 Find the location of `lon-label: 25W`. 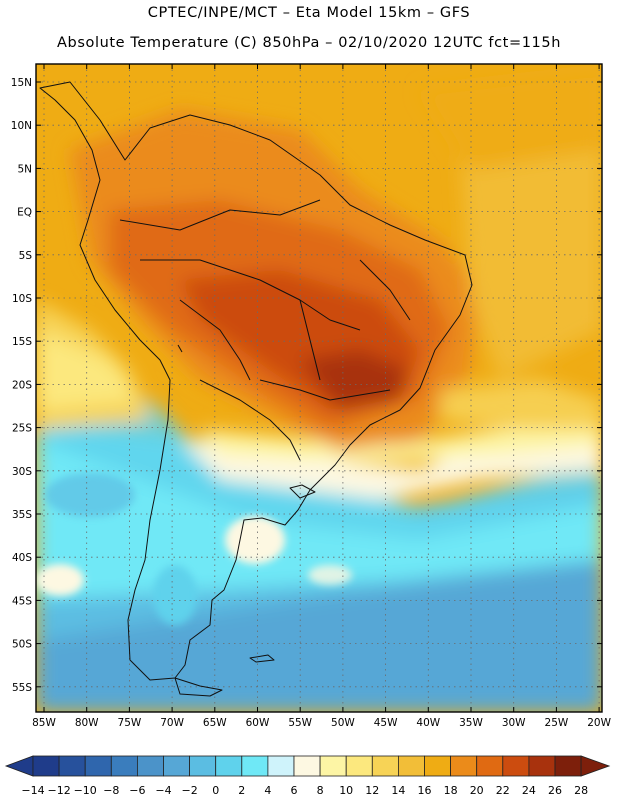

lon-label: 25W is located at coordinates (557, 723).